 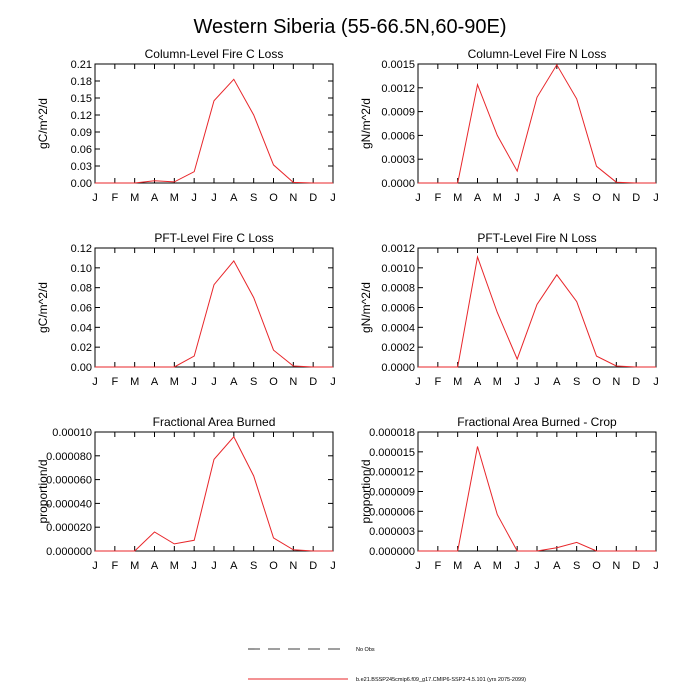 I want to click on y-tick-label: 0.0010, so click(x=398, y=269).